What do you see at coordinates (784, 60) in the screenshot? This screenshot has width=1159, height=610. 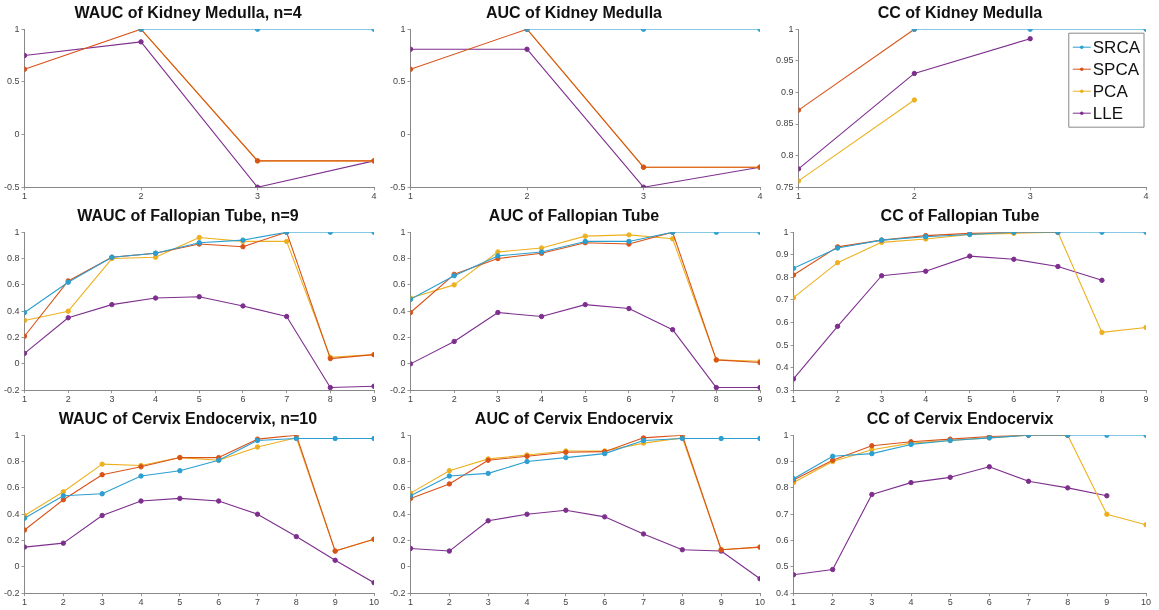 I see `y-tick-label: 0.95` at bounding box center [784, 60].